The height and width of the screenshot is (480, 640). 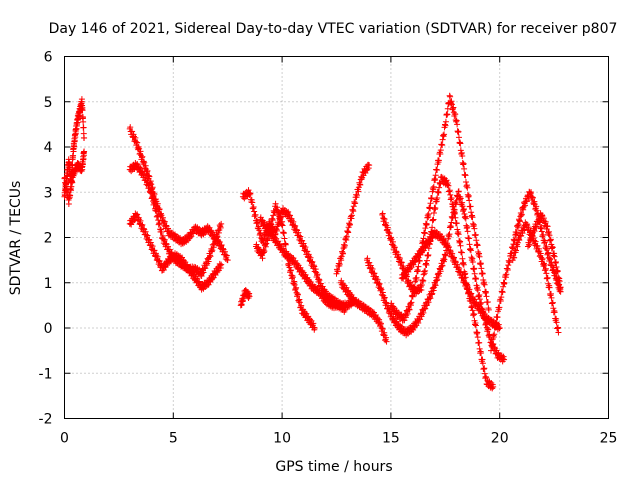 I want to click on y-tick-label: 1, so click(x=48, y=284).